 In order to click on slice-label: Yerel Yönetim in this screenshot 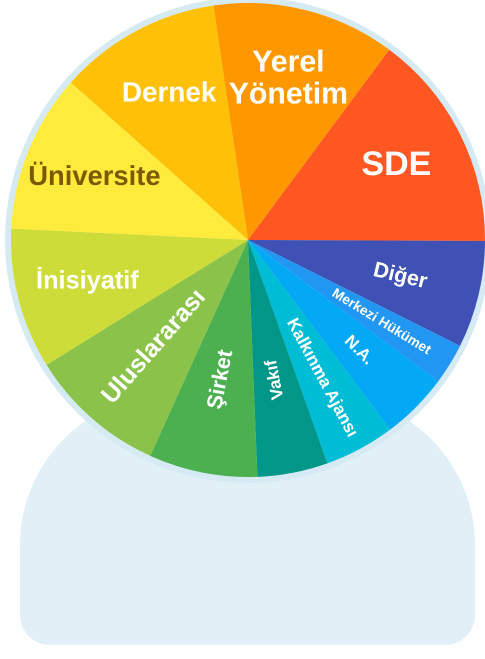, I will do `click(288, 78)`.